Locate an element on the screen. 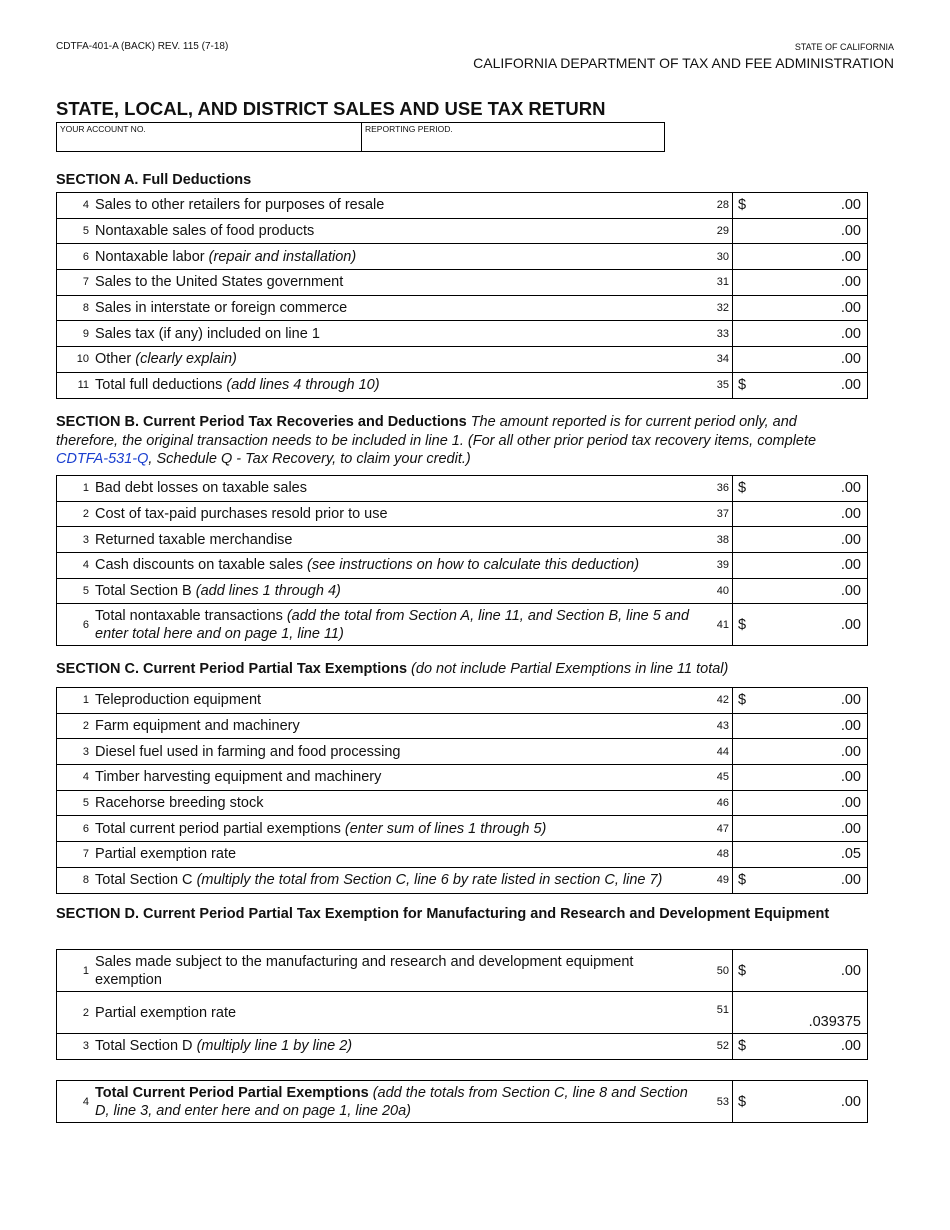 This screenshot has height=1230, width=950. line-description: Other (clearly explain) is located at coordinates (395, 359).